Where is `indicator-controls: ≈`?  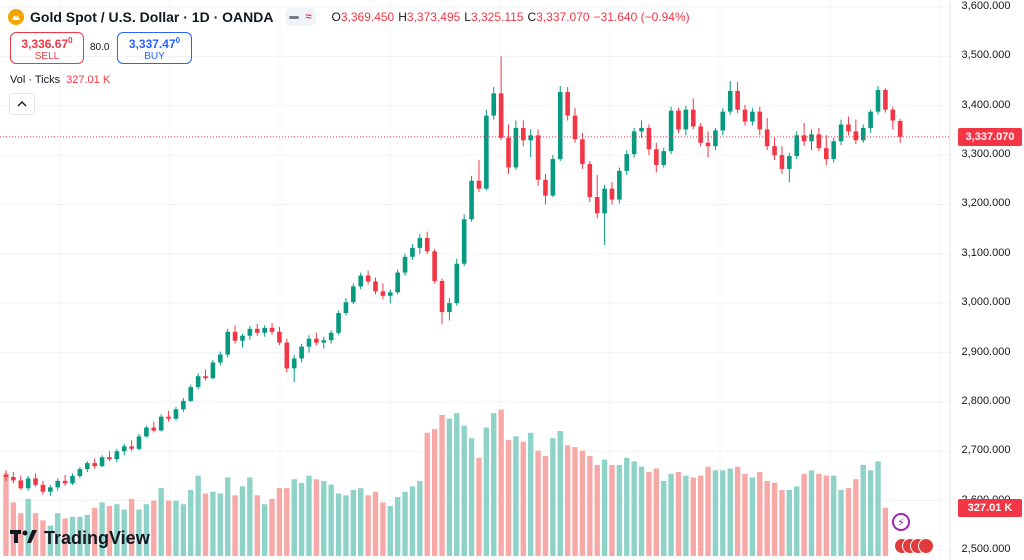 indicator-controls: ≈ is located at coordinates (300, 17).